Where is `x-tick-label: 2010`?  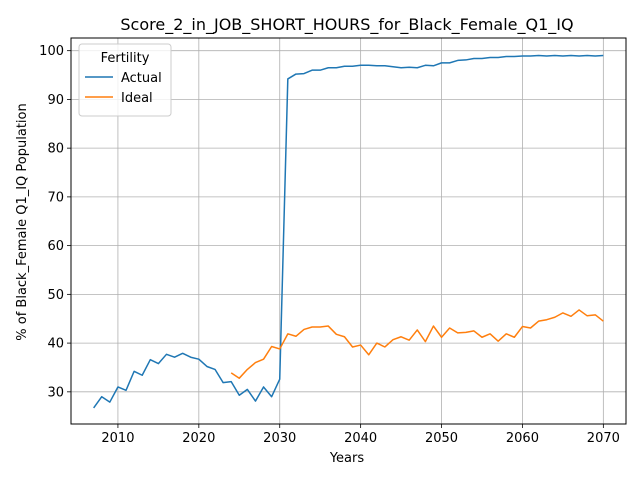 x-tick-label: 2010 is located at coordinates (117, 438).